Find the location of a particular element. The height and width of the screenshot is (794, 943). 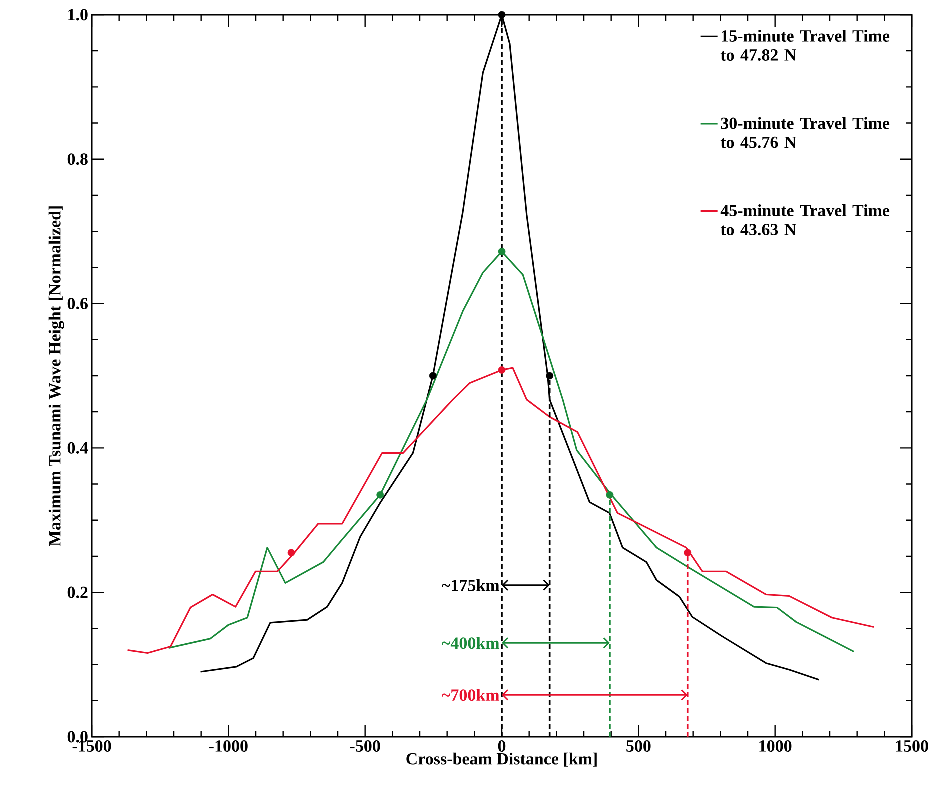

legend-label: 15-minute Travel Time to 47.82 N is located at coordinates (805, 46).